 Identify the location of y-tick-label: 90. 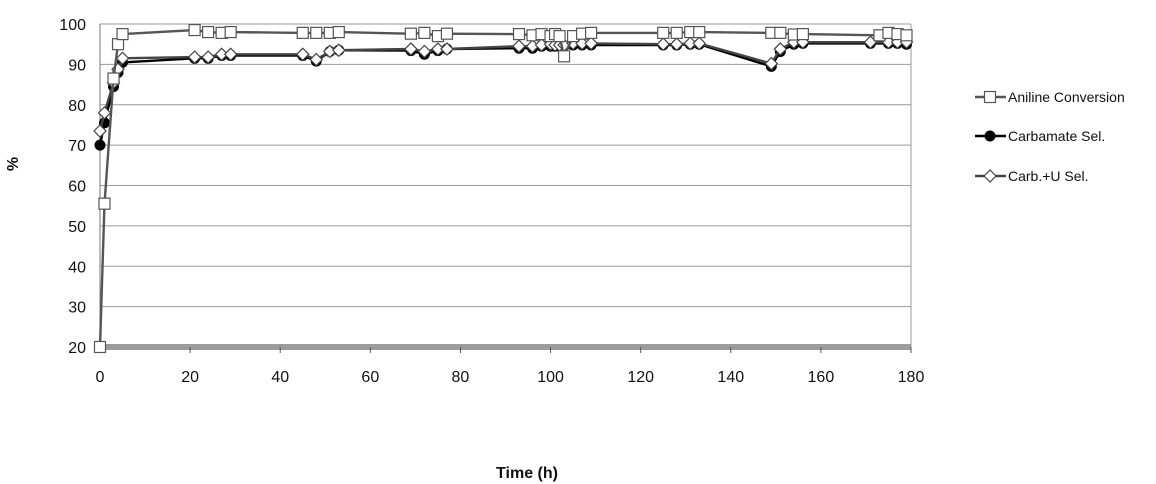
(77, 65).